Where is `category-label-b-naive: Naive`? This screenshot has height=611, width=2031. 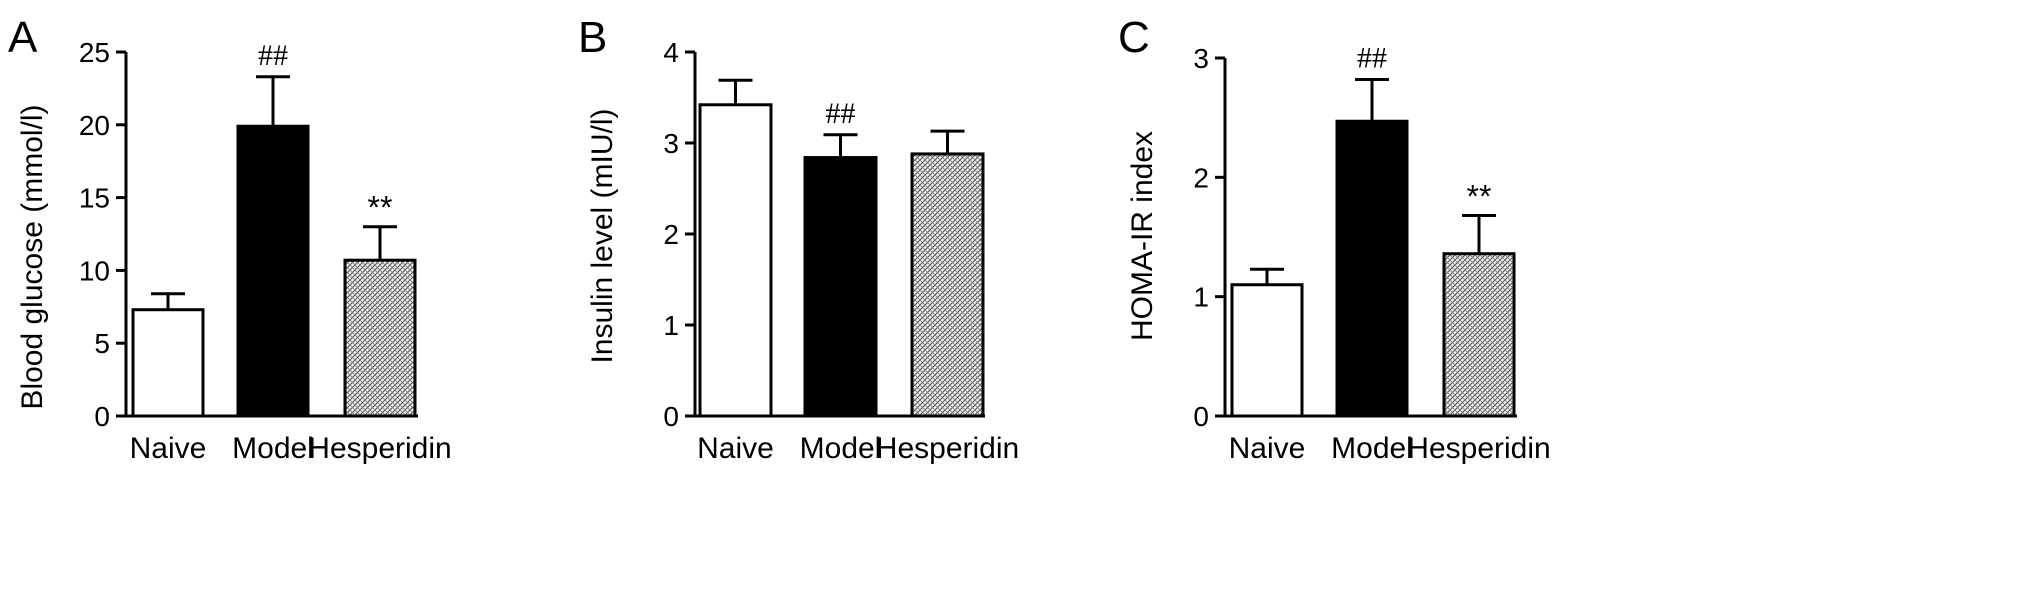
category-label-b-naive: Naive is located at coordinates (735, 448).